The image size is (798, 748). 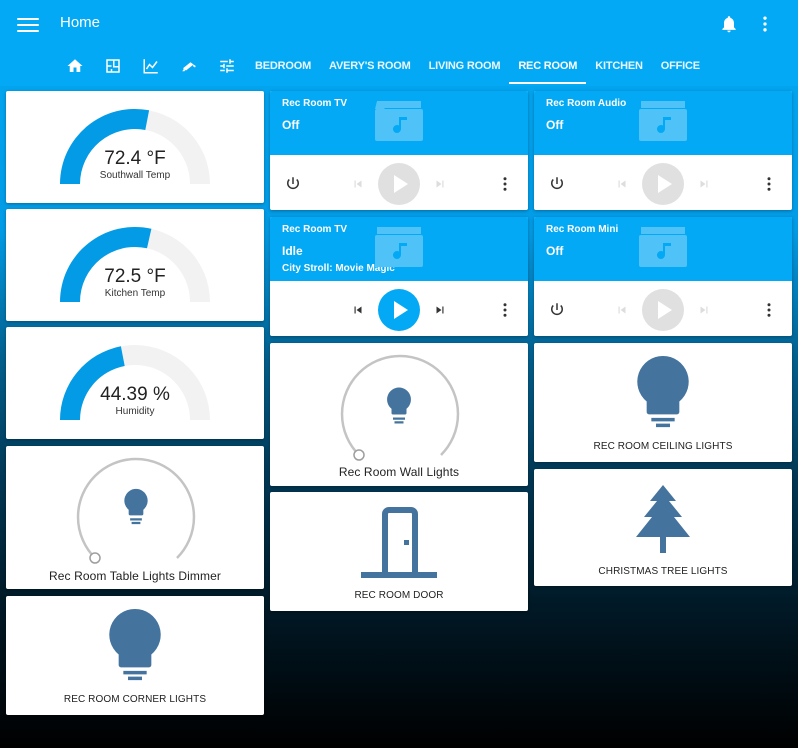 I want to click on media-player-card: Rec Room Audio Off, so click(x=663, y=150).